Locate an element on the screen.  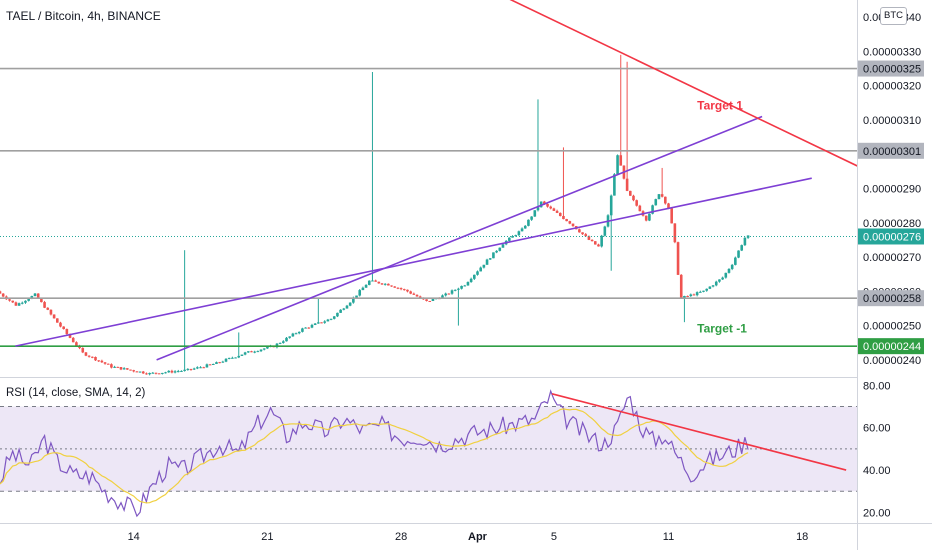
time-axis: 14 21 28 Apr 5 11 18 is located at coordinates (468, 537).